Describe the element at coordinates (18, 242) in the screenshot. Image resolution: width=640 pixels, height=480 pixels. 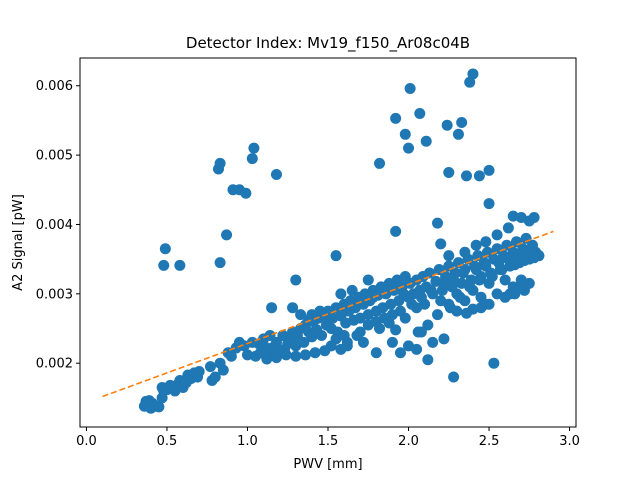
I see `y-axis-label: A2 Signal [pW]` at that location.